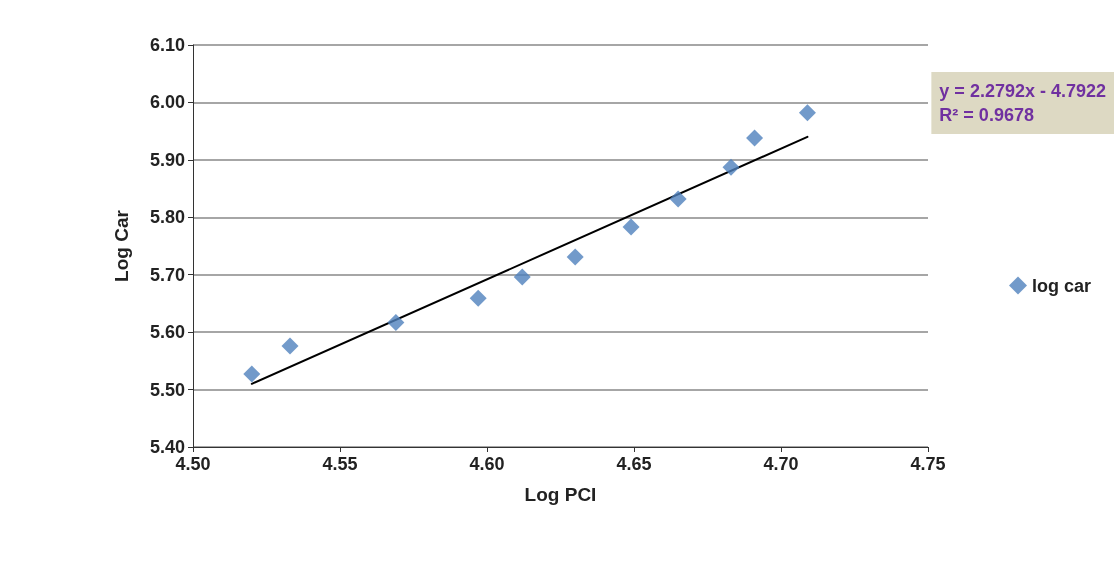 The width and height of the screenshot is (1116, 571). Describe the element at coordinates (1061, 285) in the screenshot. I see `legend-label: log car` at that location.